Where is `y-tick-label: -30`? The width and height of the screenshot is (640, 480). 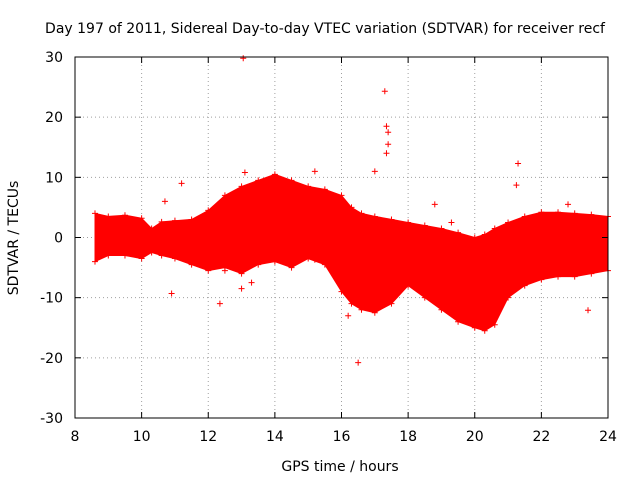
y-tick-label: -30 is located at coordinates (51, 419).